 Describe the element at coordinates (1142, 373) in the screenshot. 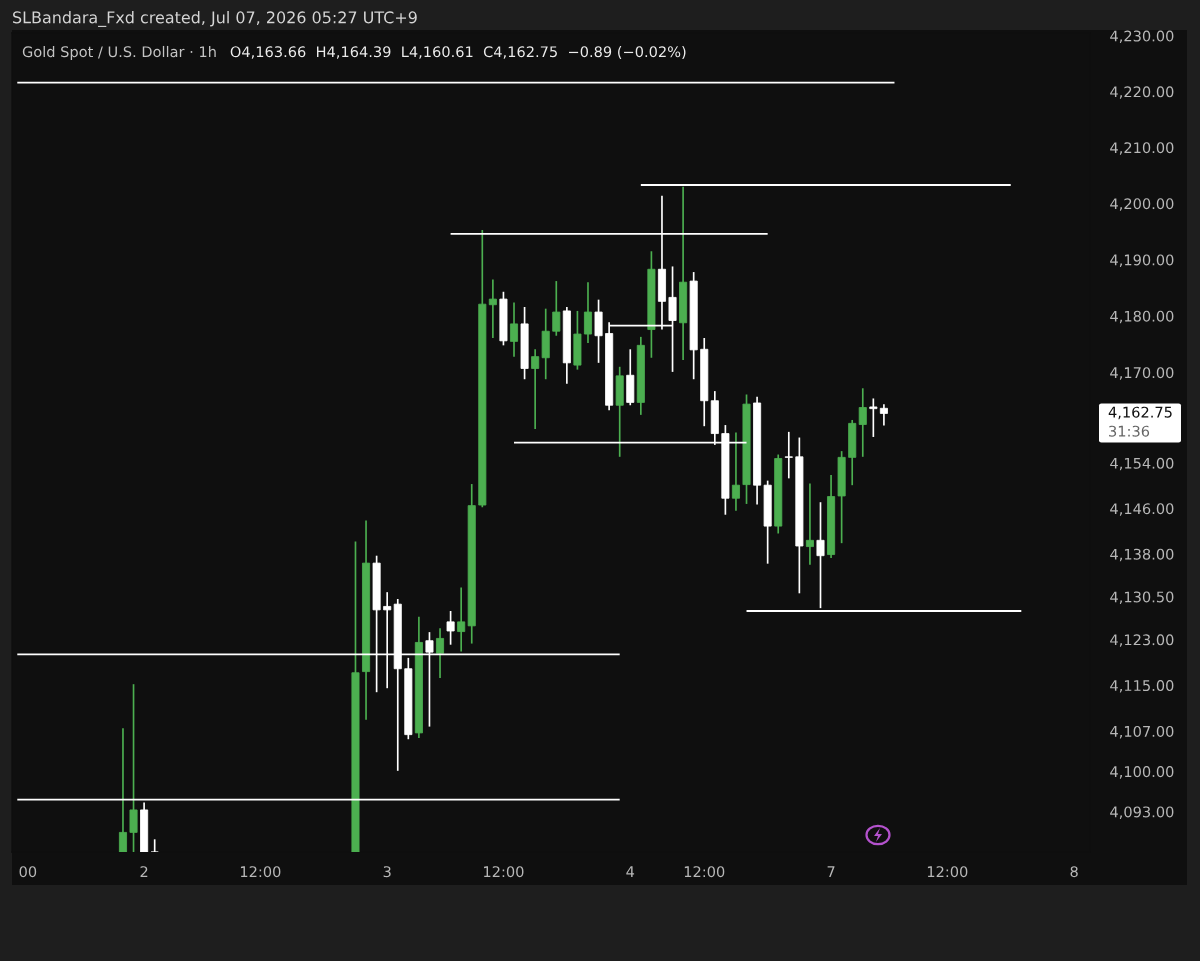

I see `y-tick-label: 4,170.00` at that location.